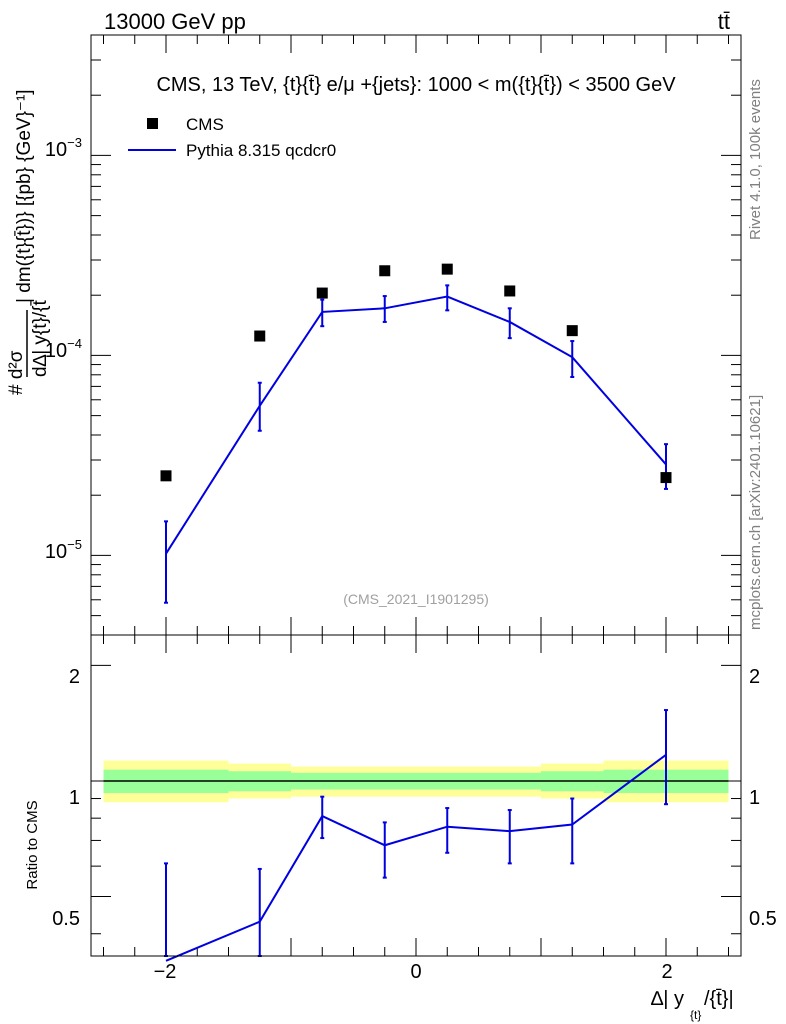 This screenshot has height=1024, width=786. I want to click on ratio-y-tick-label-left: 1, so click(74, 798).